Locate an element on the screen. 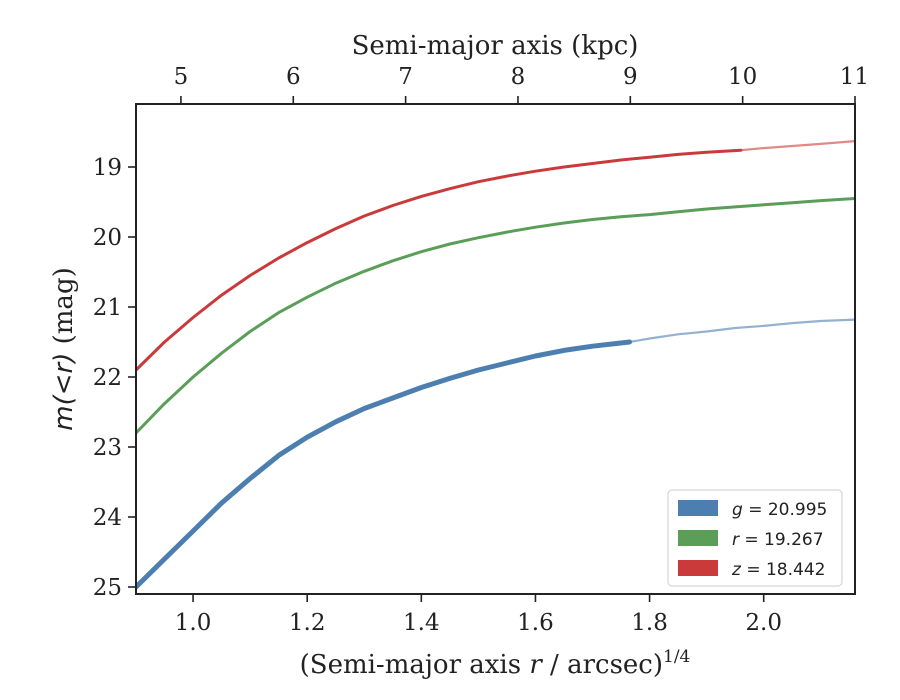 This screenshot has height=700, width=900. y-tick-label-24: 24 is located at coordinates (107, 518).